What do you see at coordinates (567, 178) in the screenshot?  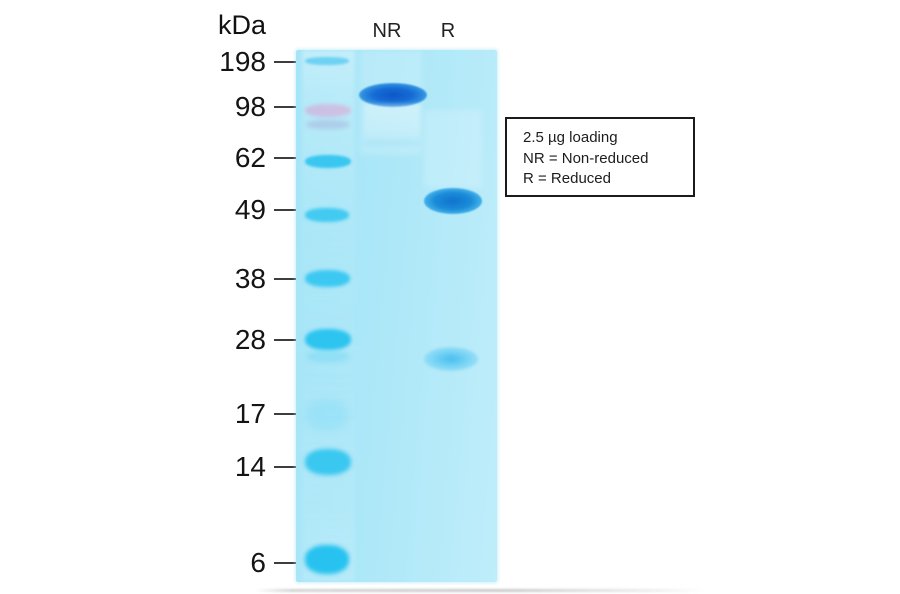 I see `legend-r-definition: R = Reduced` at bounding box center [567, 178].